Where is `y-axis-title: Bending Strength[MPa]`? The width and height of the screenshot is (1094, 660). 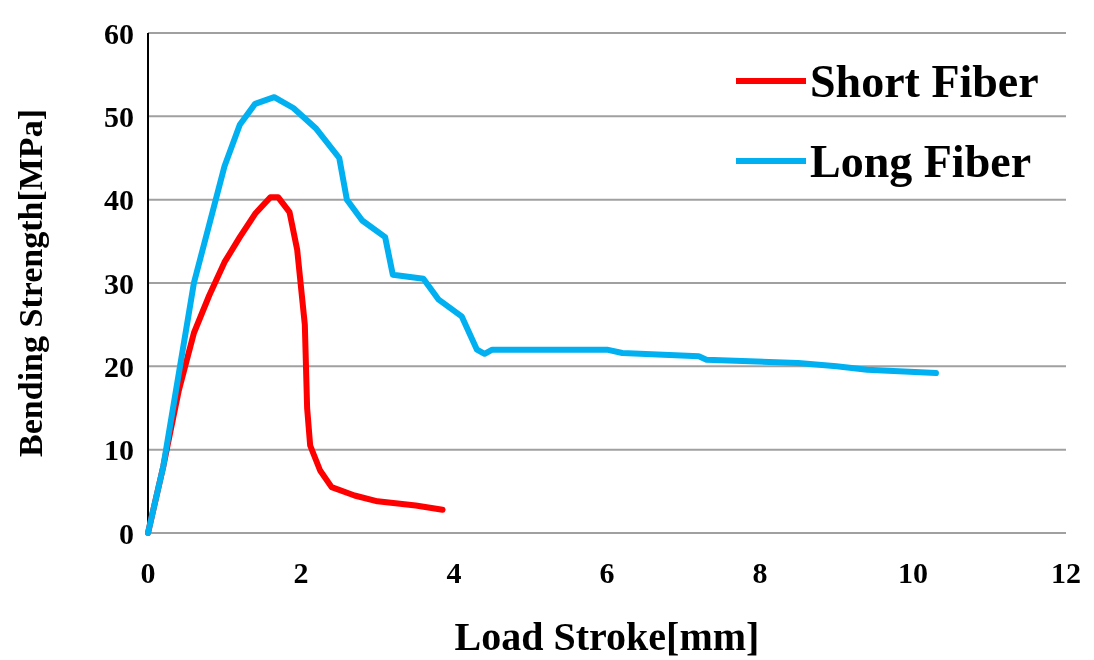 y-axis-title: Bending Strength[MPa] is located at coordinates (30, 283).